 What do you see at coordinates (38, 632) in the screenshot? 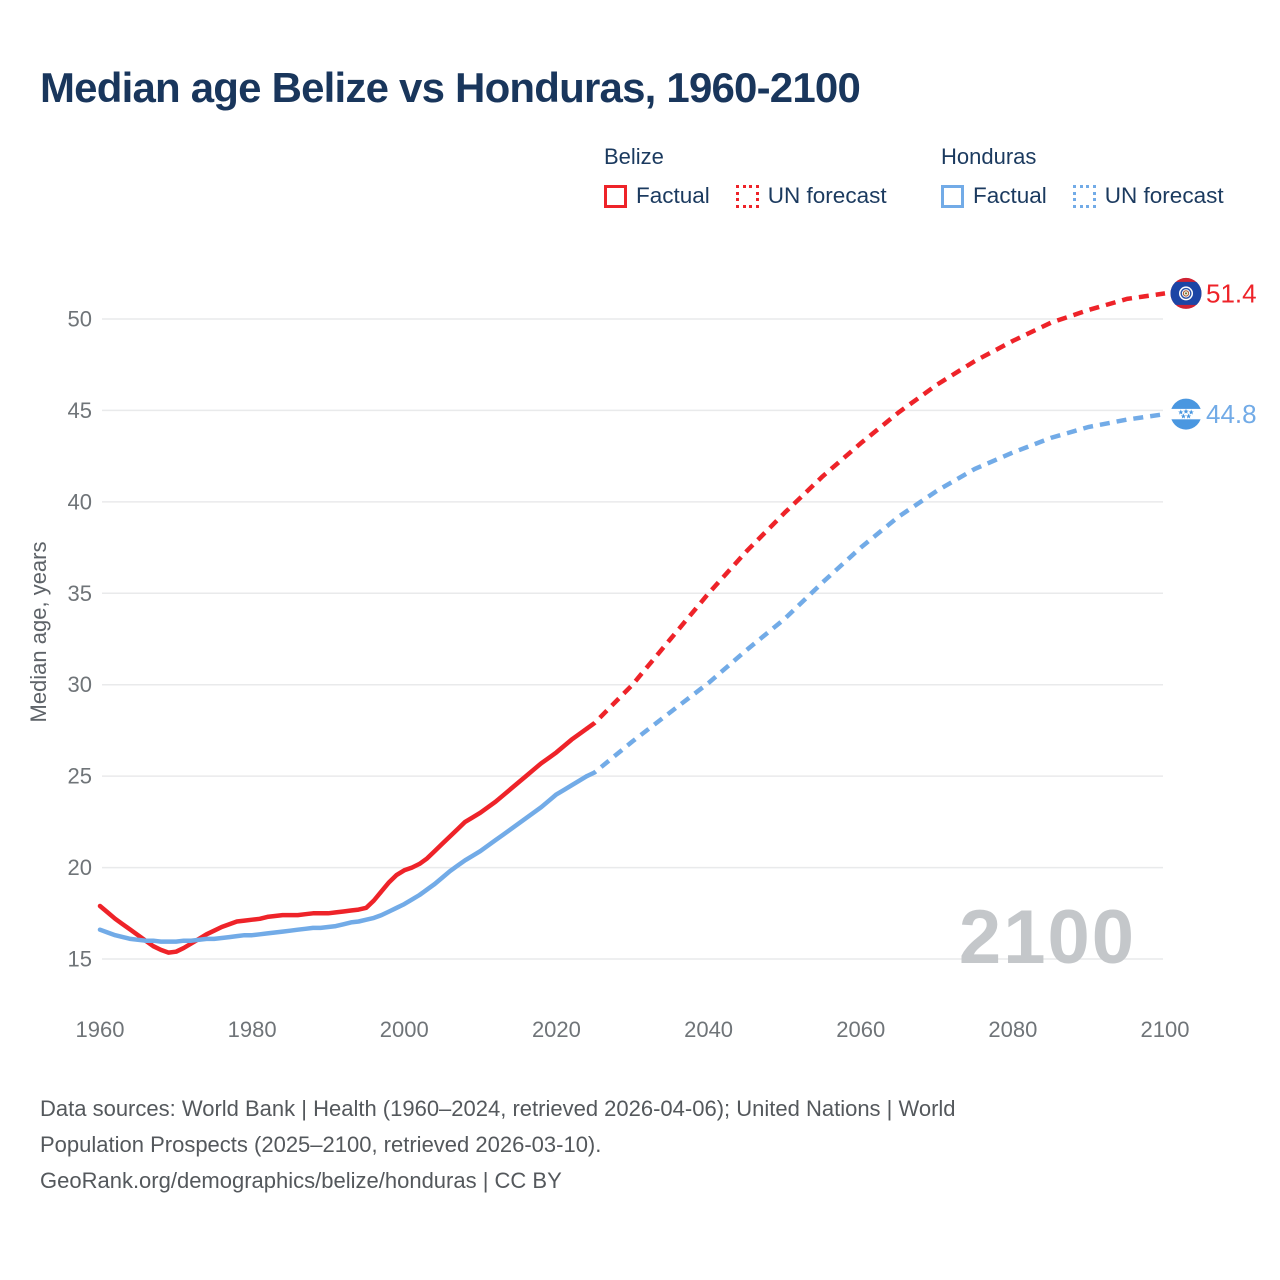
I see `y-axis-title: Median age, years` at bounding box center [38, 632].